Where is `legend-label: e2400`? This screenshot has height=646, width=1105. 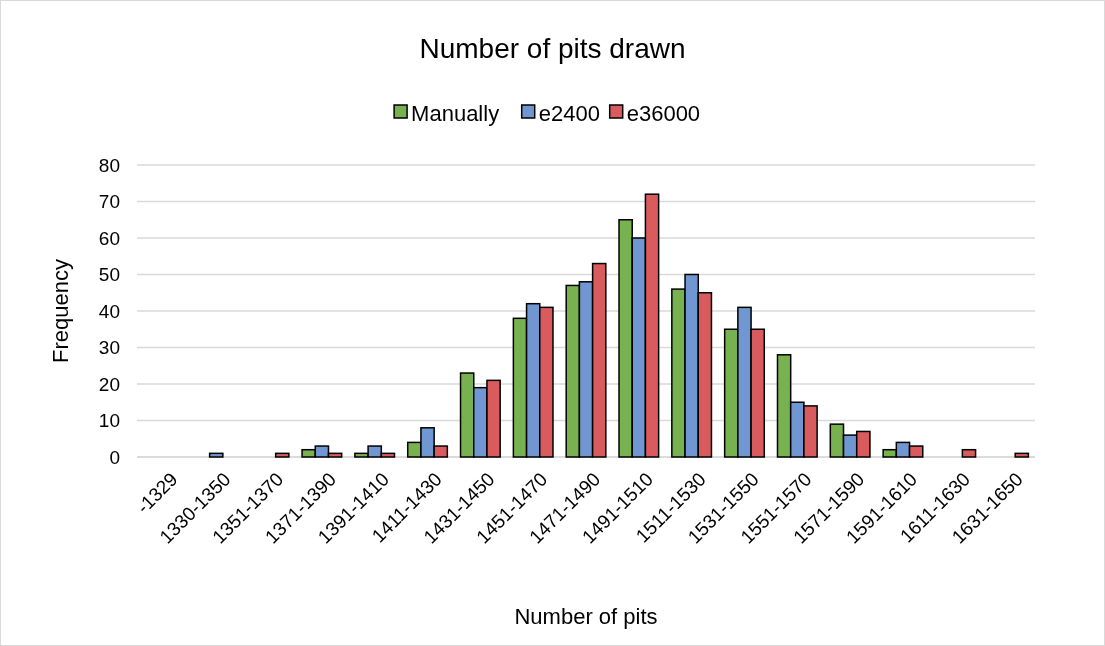
legend-label: e2400 is located at coordinates (569, 113).